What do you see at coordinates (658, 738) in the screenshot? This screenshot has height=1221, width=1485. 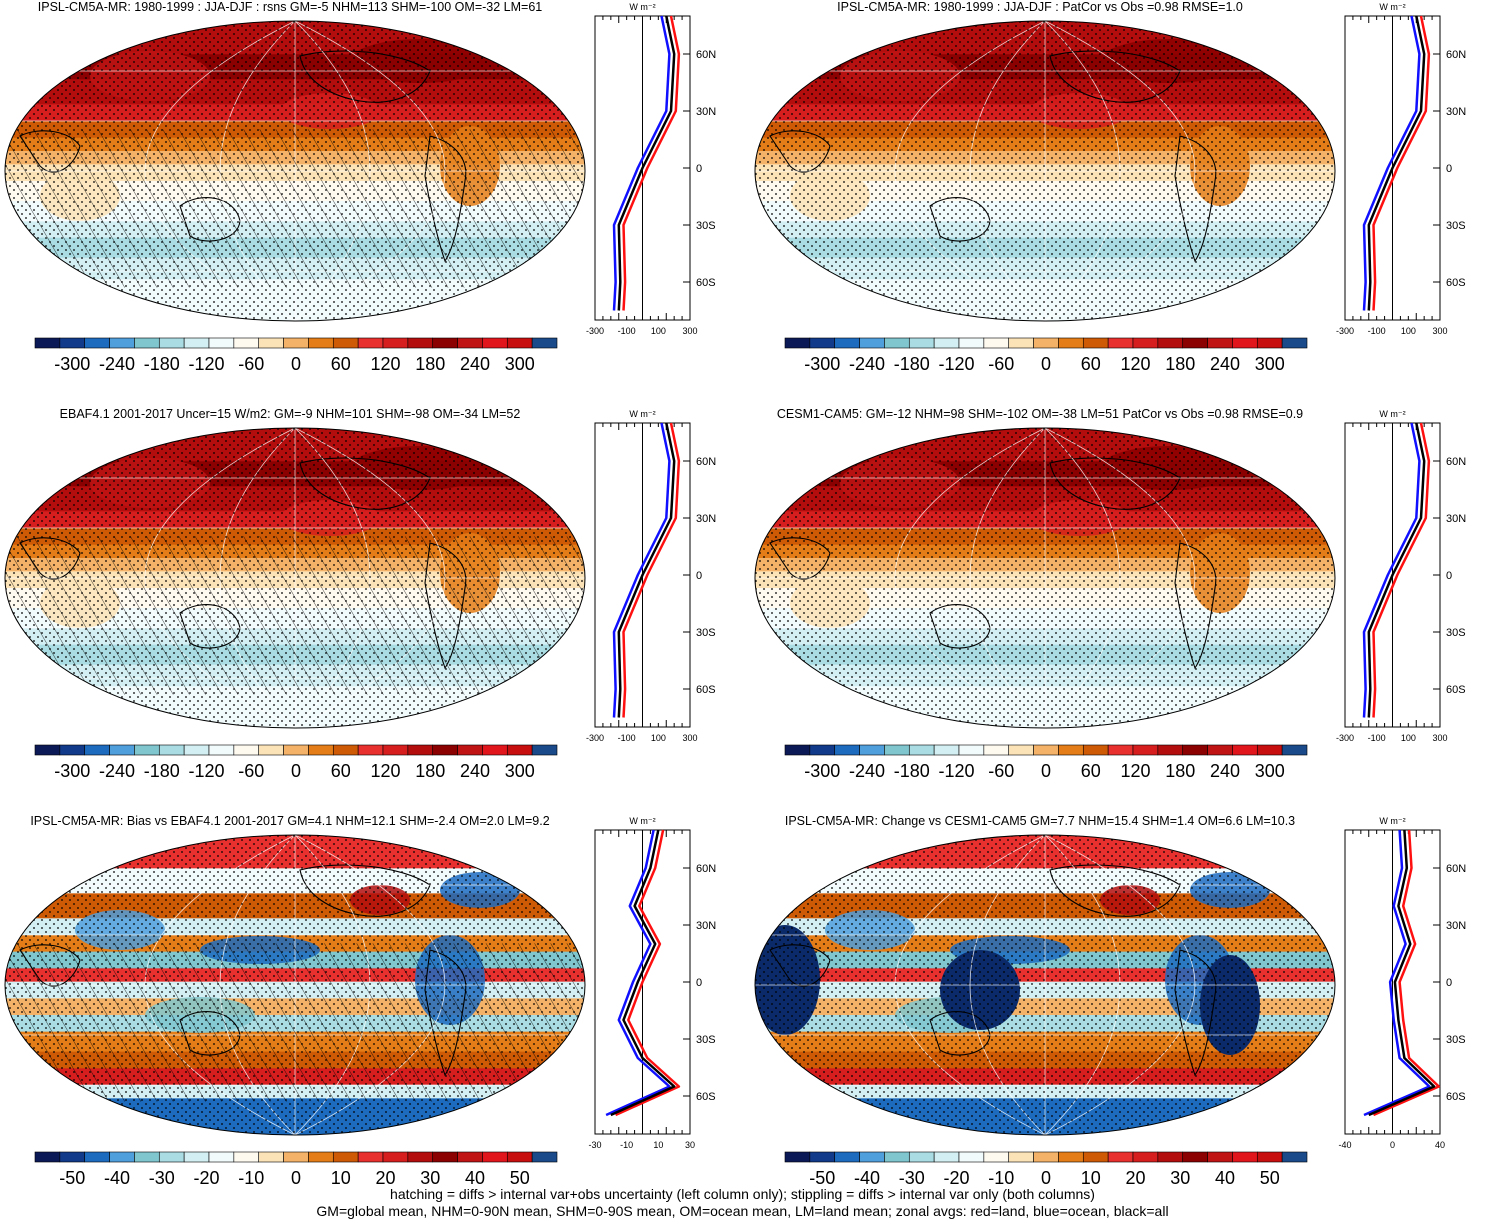 I see `zonal-x-label: 100` at bounding box center [658, 738].